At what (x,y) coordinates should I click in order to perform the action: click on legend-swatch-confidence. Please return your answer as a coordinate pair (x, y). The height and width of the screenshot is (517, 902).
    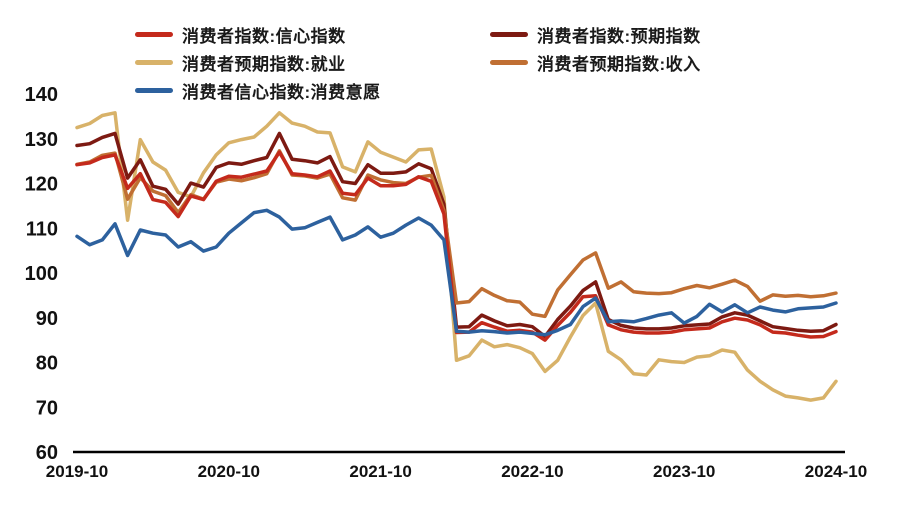
    Looking at the image, I should click on (154, 34).